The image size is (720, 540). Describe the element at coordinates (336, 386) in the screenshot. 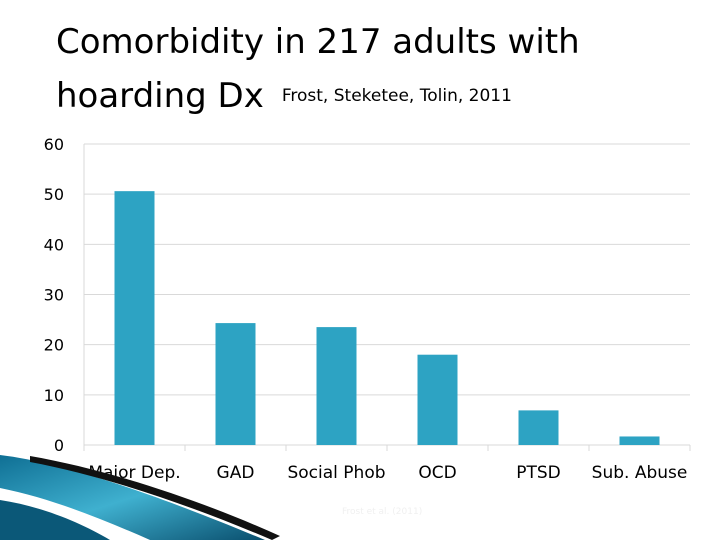

I see `bar-social-phob` at that location.